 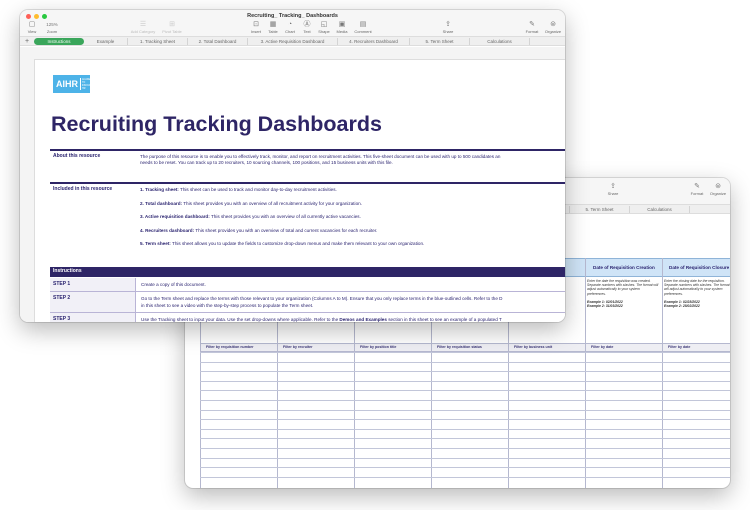 I want to click on add-category-button: ☰ Add Category, so click(x=143, y=27).